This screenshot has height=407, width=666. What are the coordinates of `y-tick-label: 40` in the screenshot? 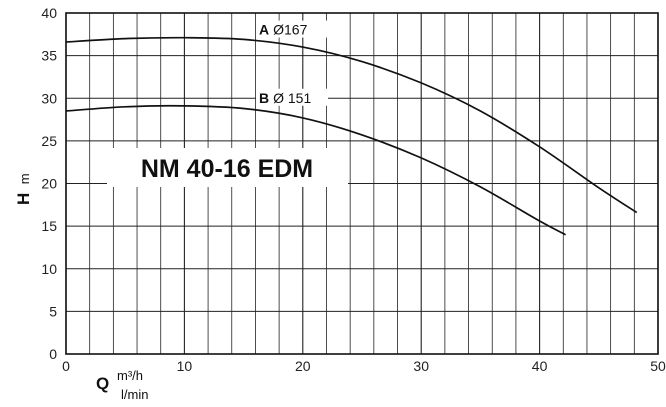 It's located at (49, 13).